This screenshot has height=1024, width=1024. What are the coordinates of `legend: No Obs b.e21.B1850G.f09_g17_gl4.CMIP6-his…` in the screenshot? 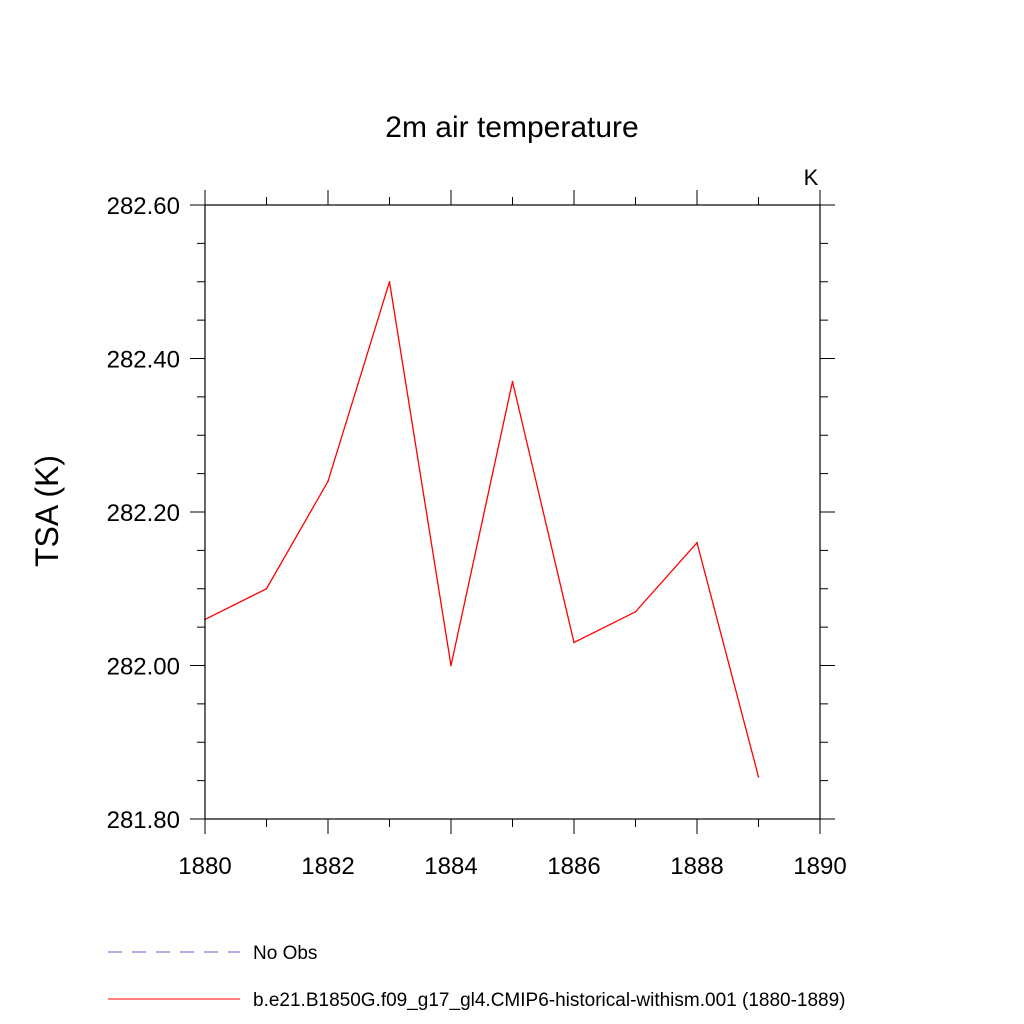 It's located at (477, 977).